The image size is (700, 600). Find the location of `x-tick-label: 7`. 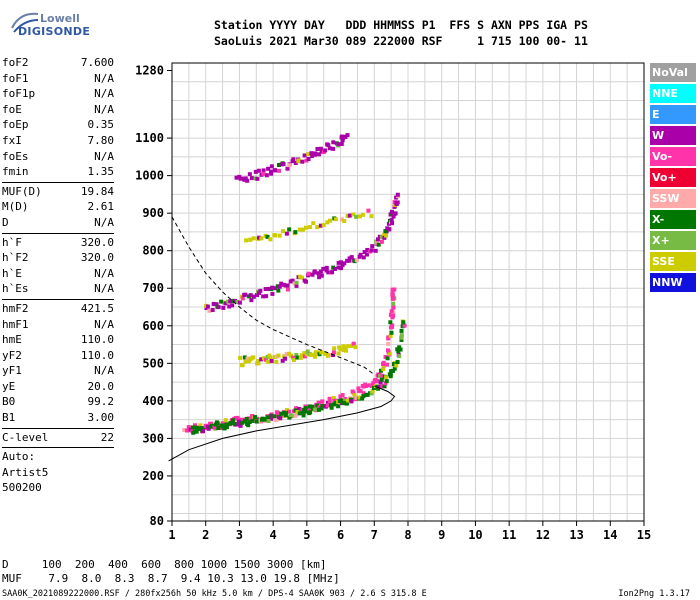

x-tick-label: 7 is located at coordinates (374, 535).